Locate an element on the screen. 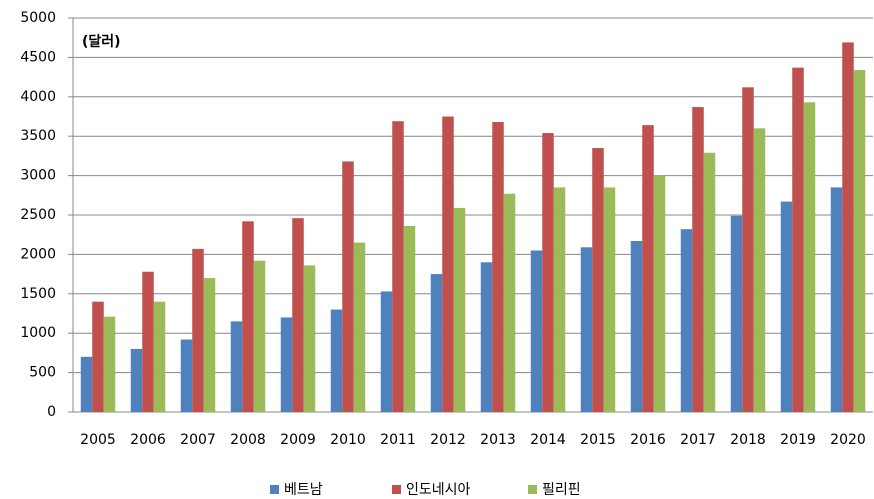  y-tick-label: 0 is located at coordinates (51, 412).